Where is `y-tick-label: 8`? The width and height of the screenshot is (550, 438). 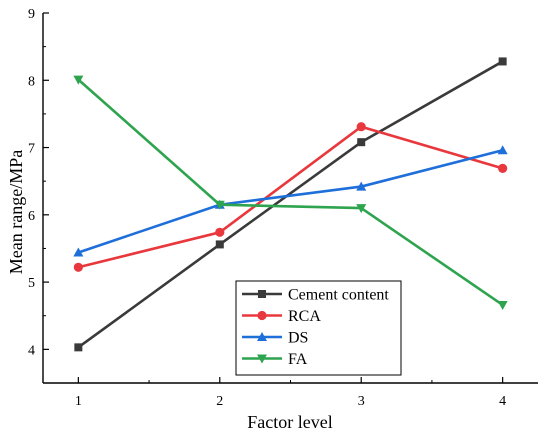
y-tick-label: 8 is located at coordinates (31, 81).